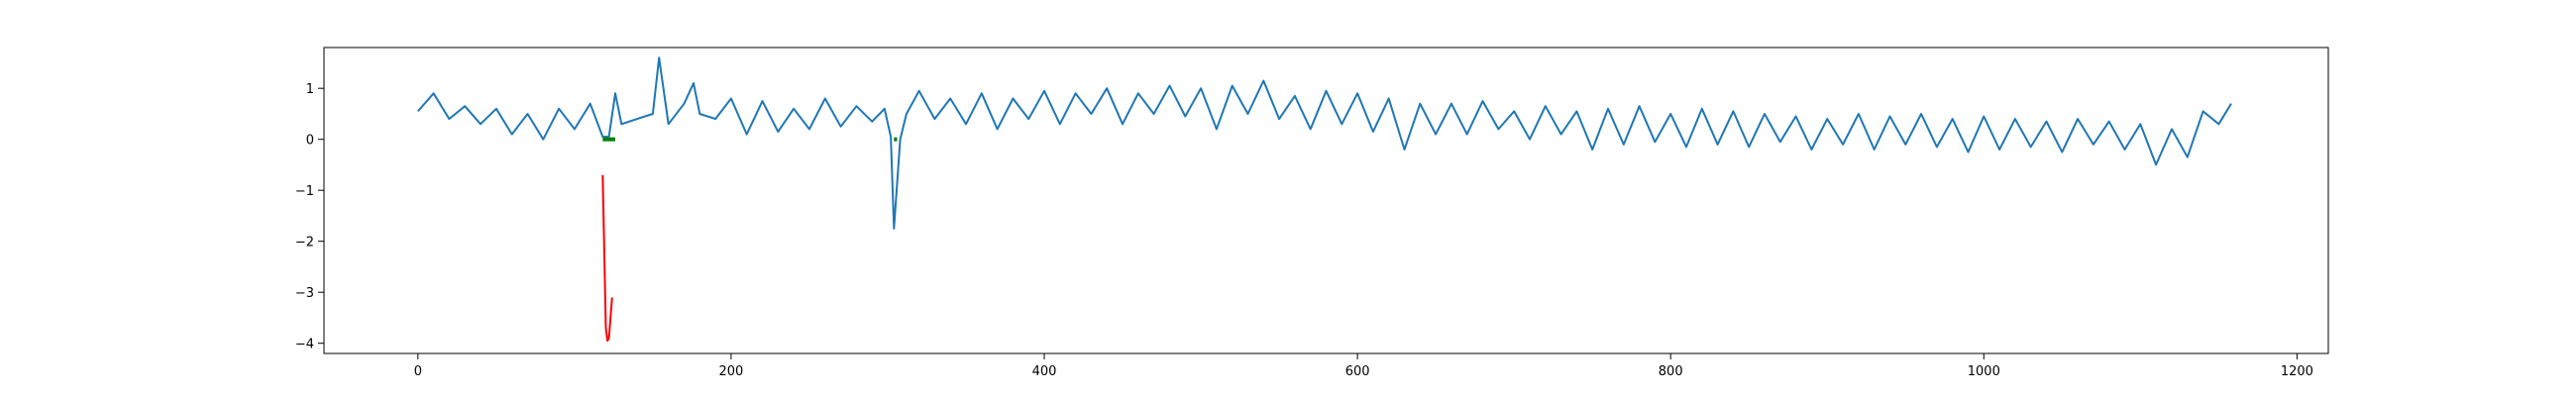  What do you see at coordinates (1357, 371) in the screenshot?
I see `x-tick-label: 600` at bounding box center [1357, 371].